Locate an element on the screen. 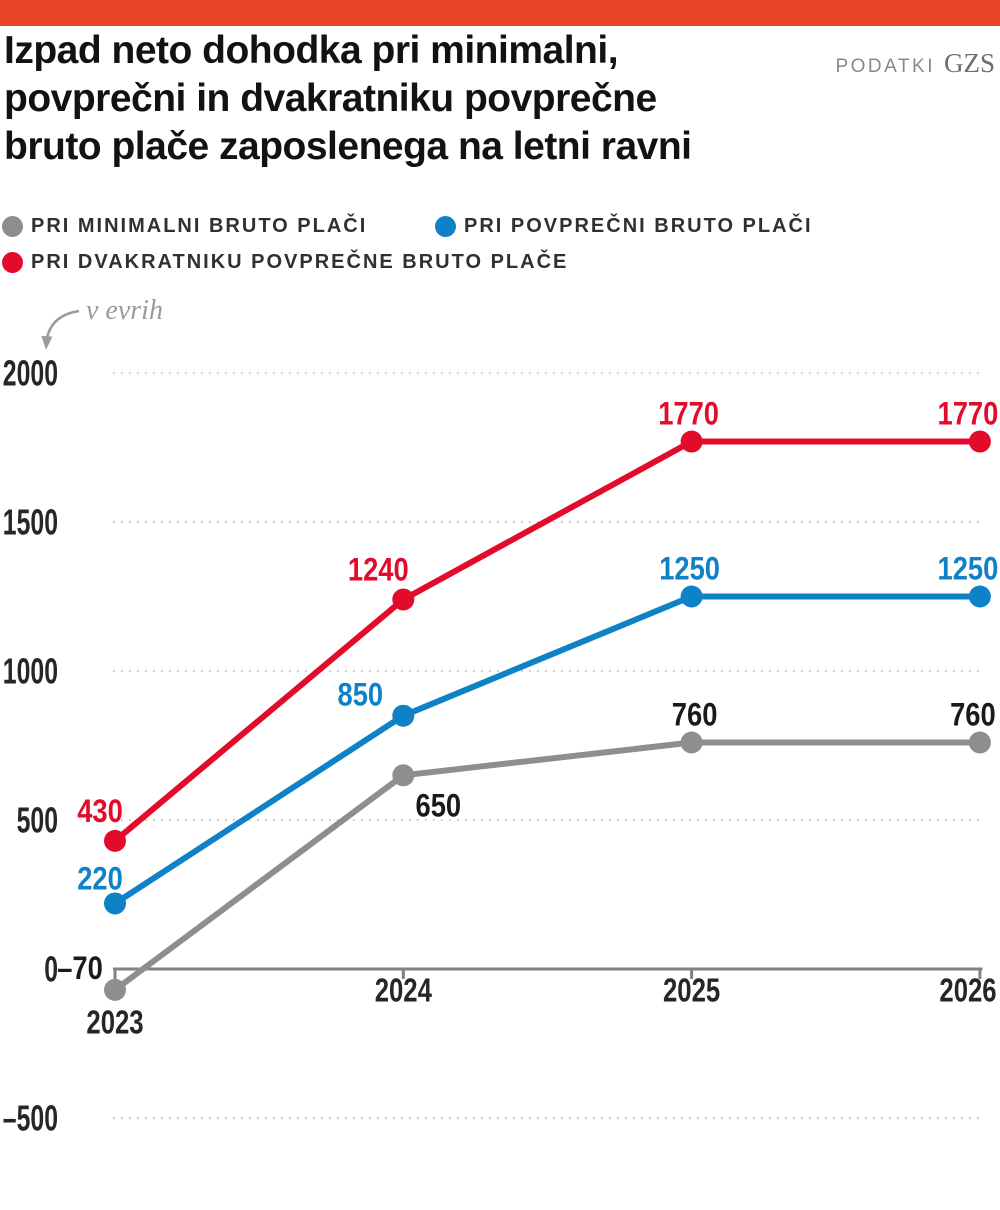  data-label: 220 is located at coordinates (100, 878).